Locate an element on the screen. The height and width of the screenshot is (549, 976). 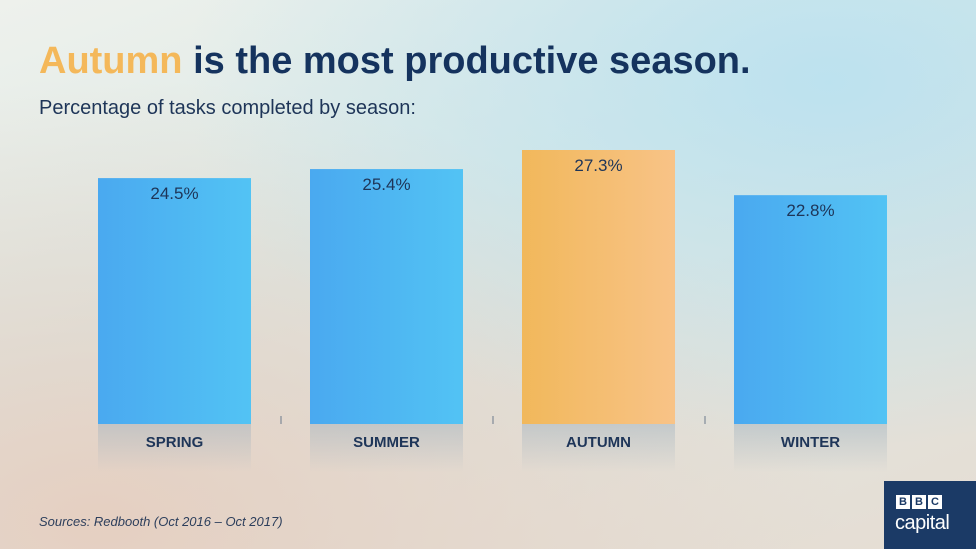
bbc-capital-logo: B B C capital is located at coordinates (930, 515).